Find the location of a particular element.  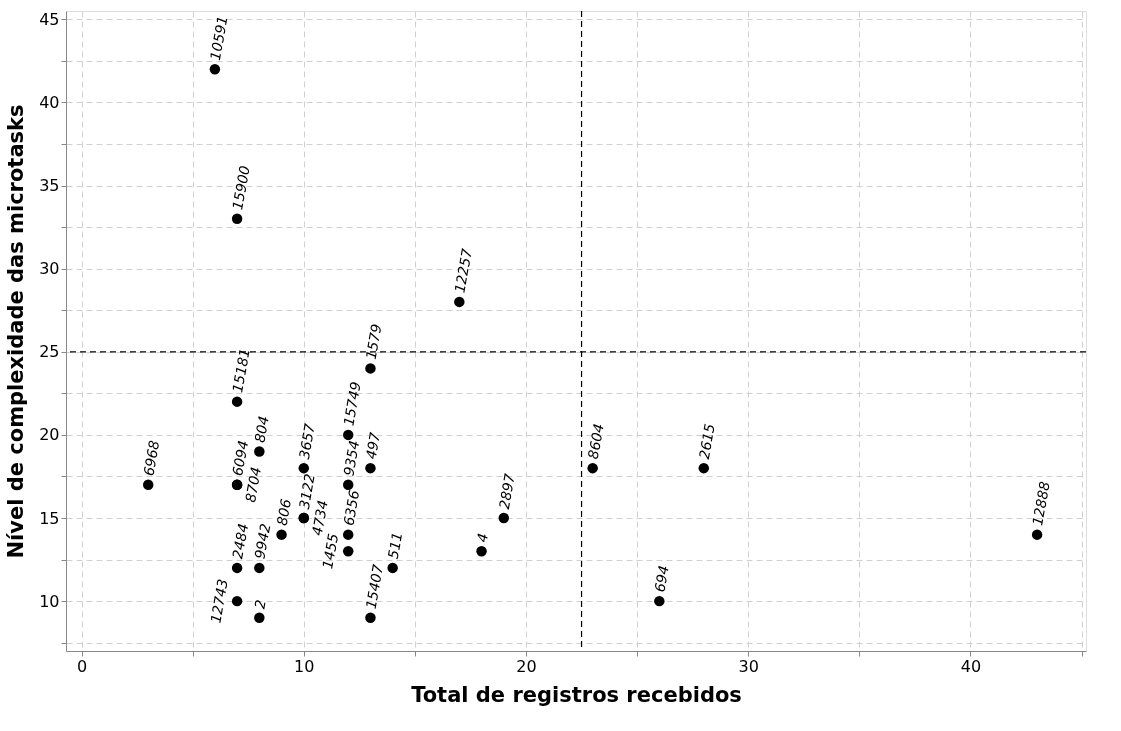

y-tick-label: 20 is located at coordinates (49, 435).